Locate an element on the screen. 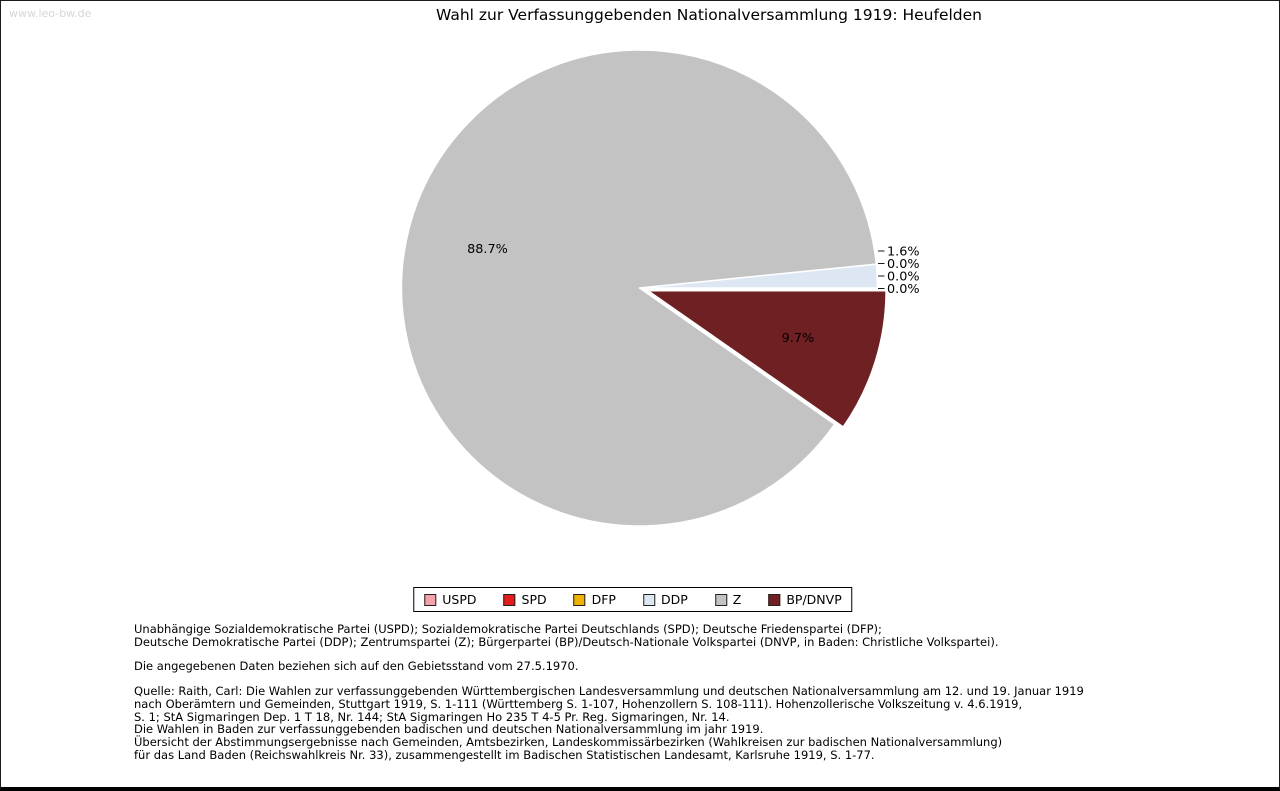  legend-label: BP/DNVP is located at coordinates (814, 599).